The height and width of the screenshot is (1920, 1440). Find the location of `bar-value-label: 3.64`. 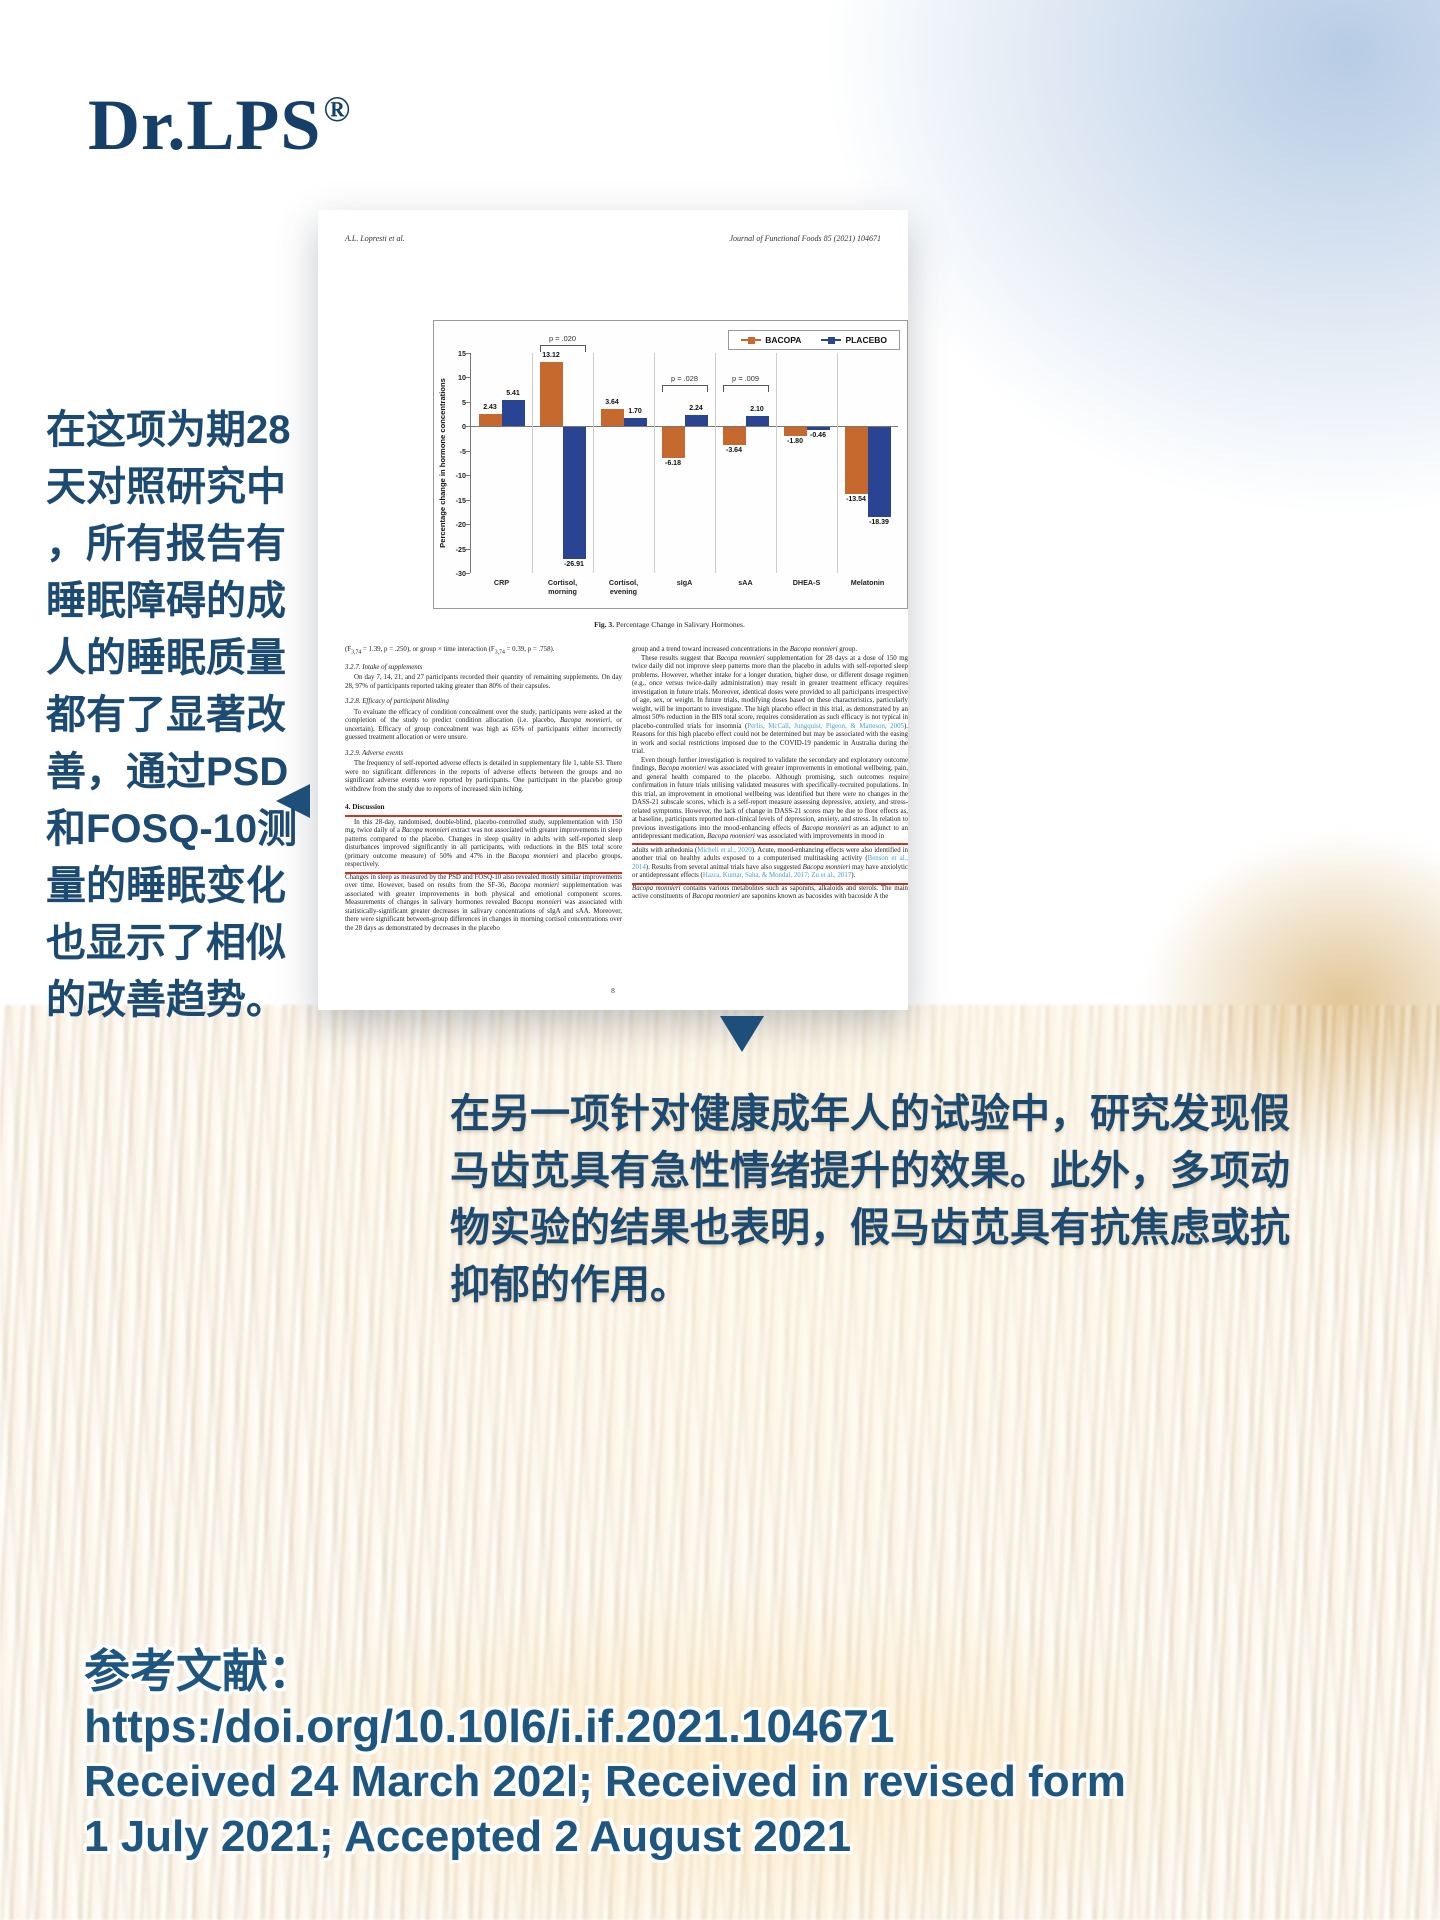

bar-value-label: 3.64 is located at coordinates (612, 402).